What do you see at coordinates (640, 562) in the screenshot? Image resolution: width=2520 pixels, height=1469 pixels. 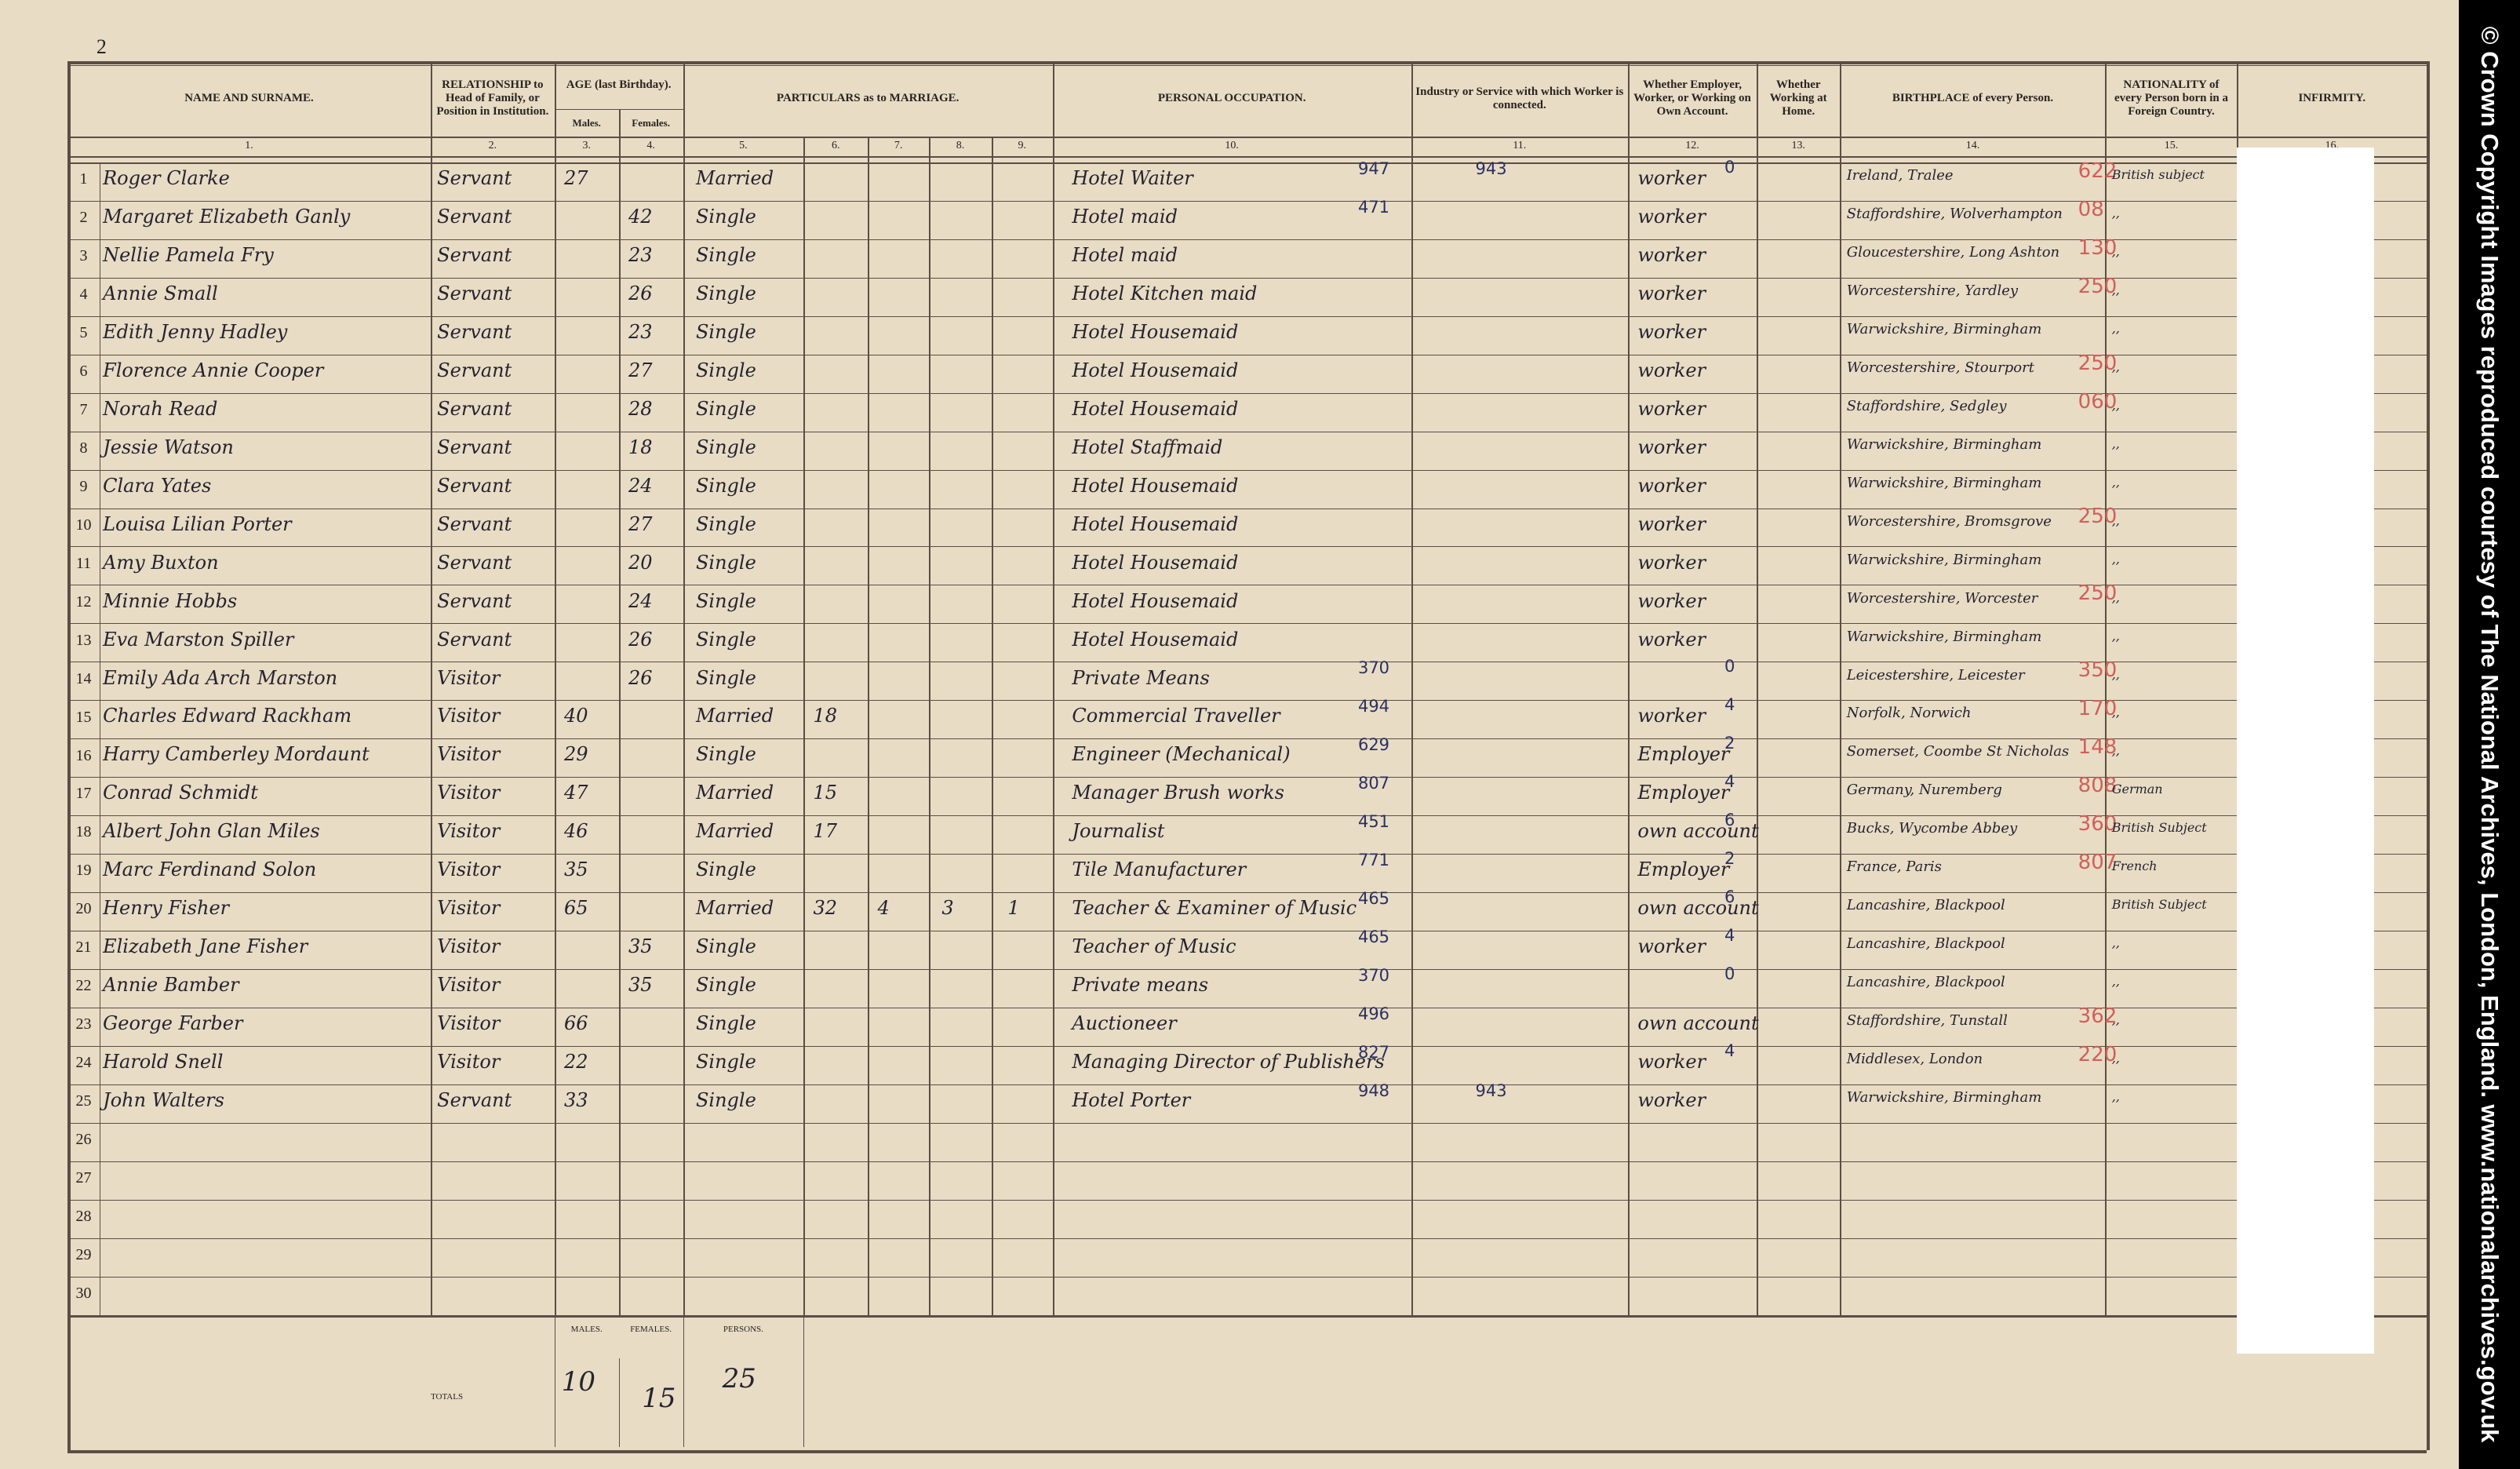 I see `females: 20` at bounding box center [640, 562].